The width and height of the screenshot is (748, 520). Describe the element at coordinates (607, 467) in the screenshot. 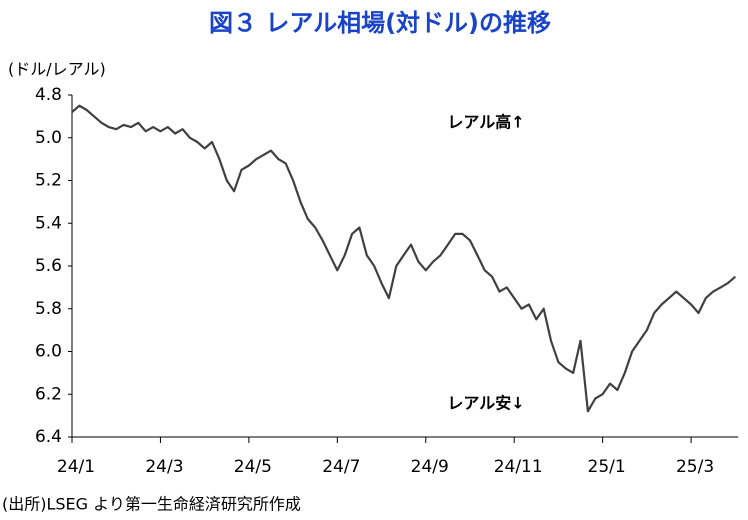

I see `x-tick-label: 25/1` at that location.